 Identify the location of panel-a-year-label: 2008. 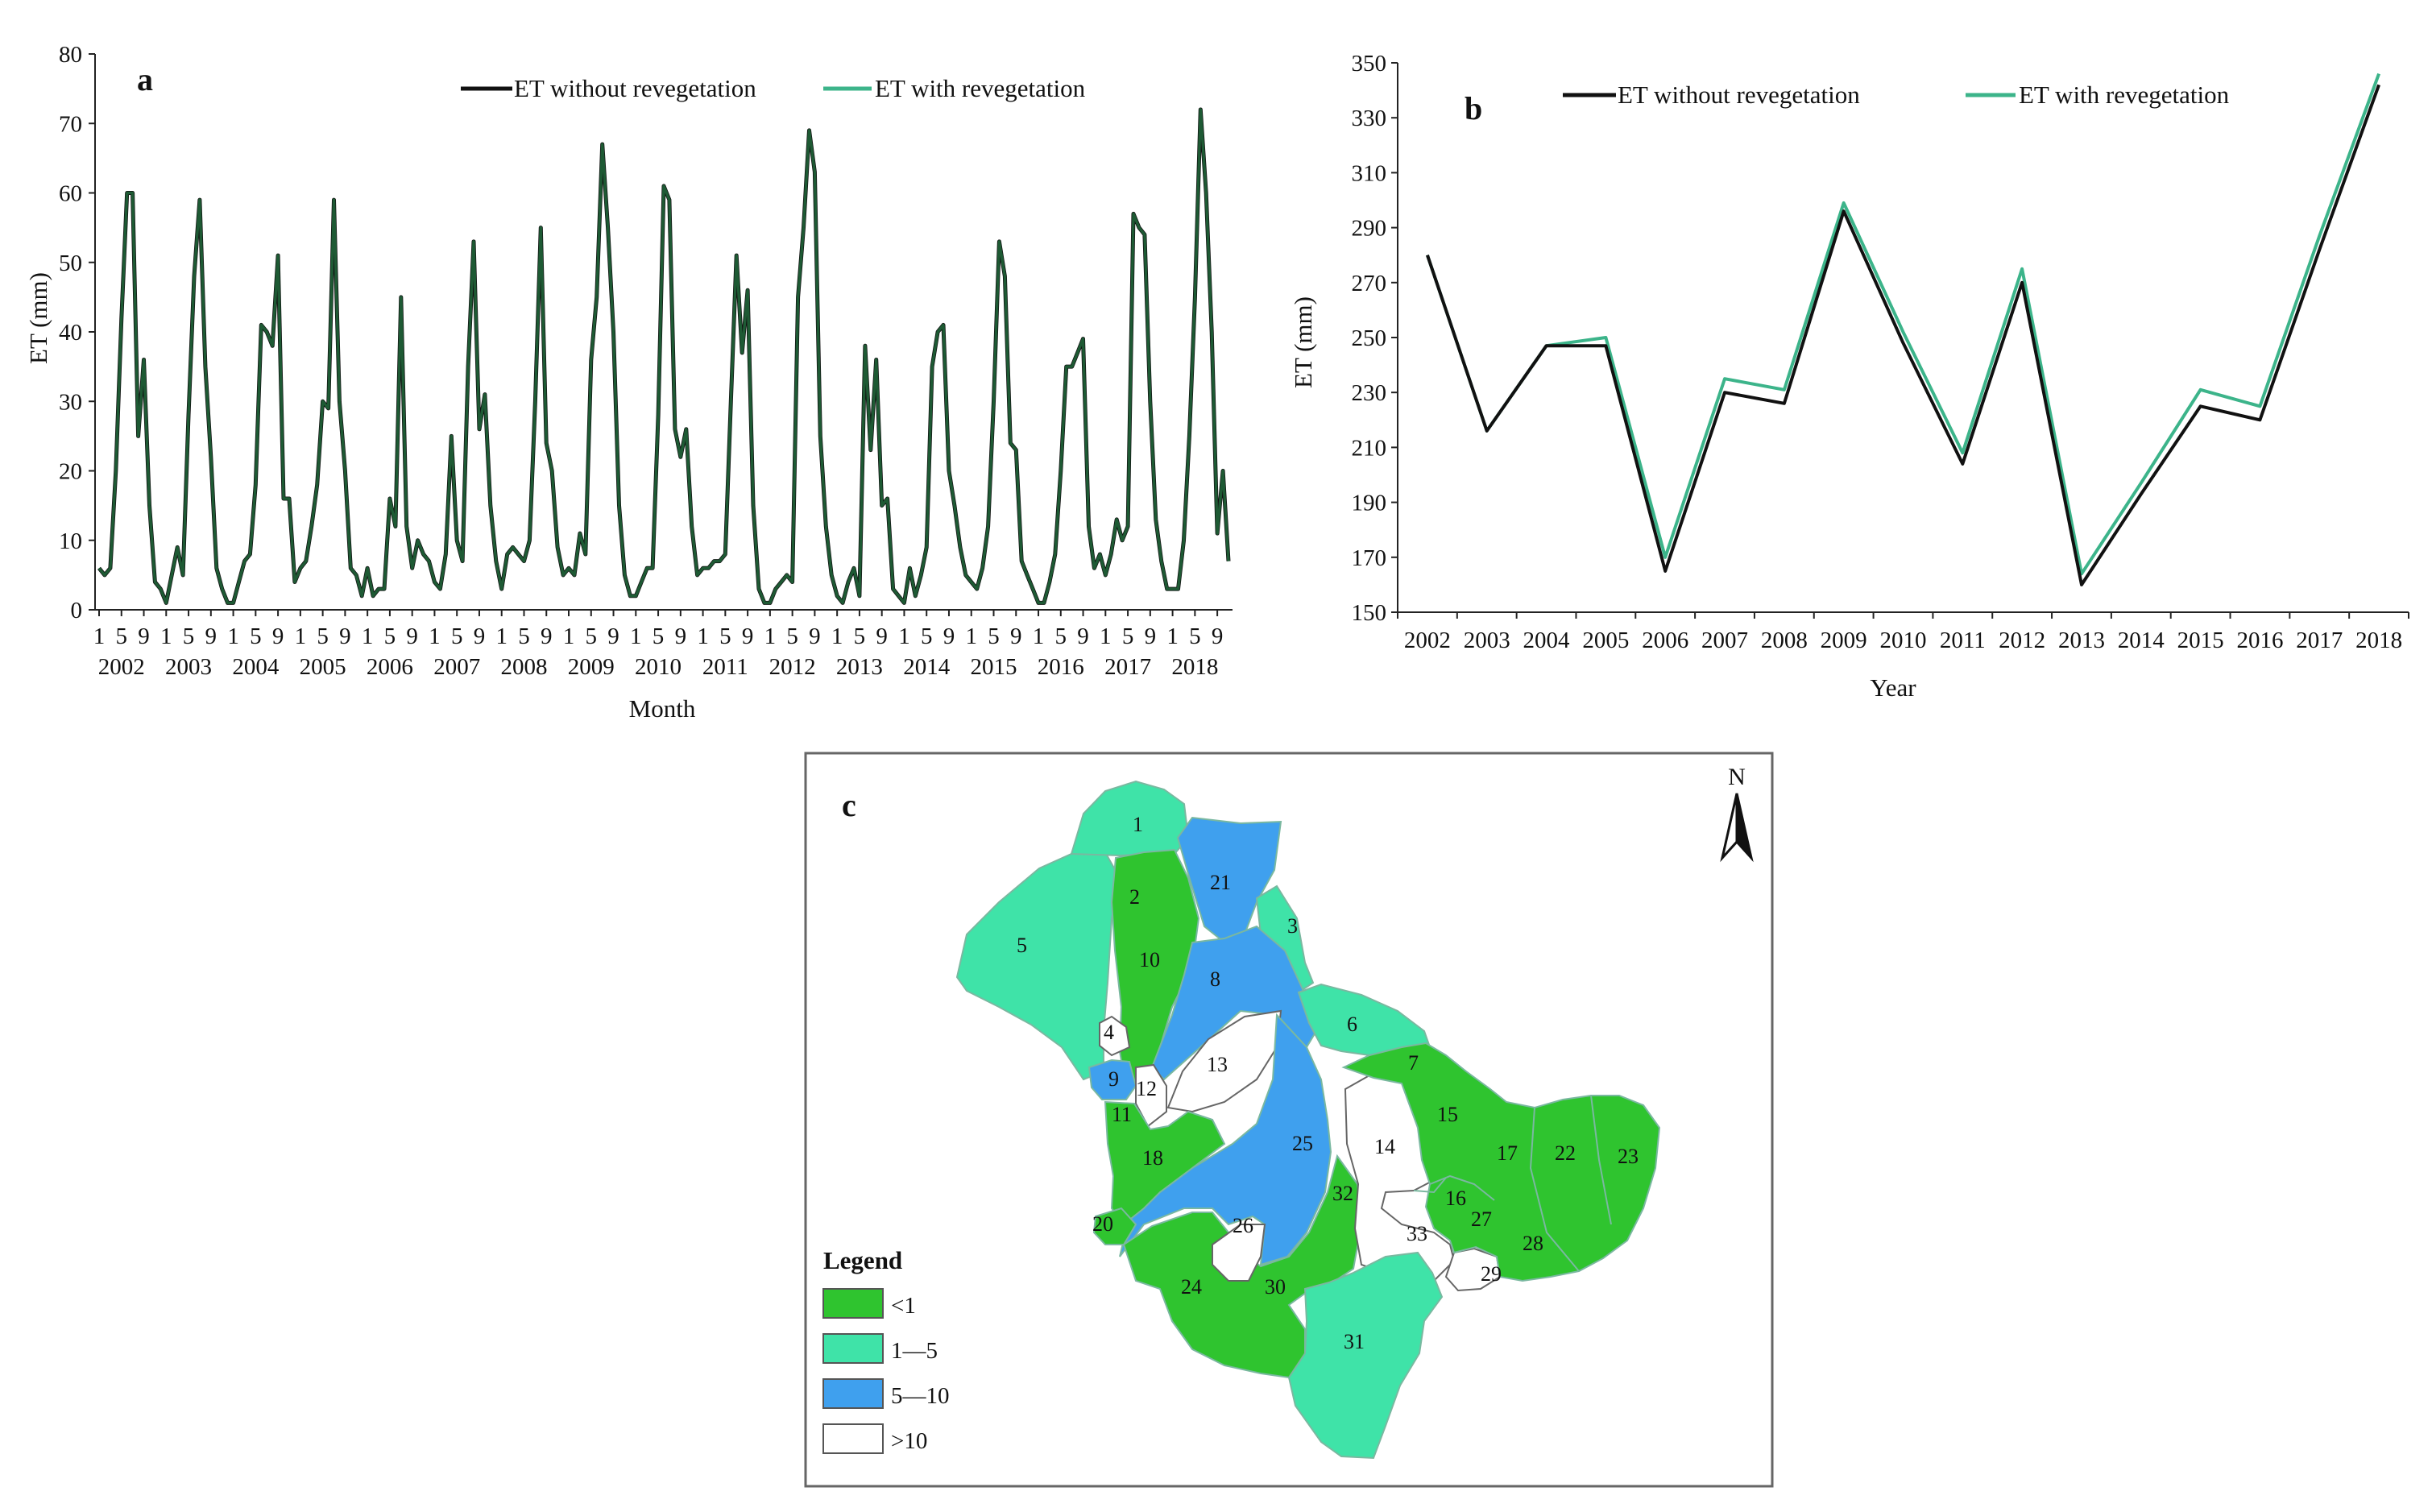
(523, 667).